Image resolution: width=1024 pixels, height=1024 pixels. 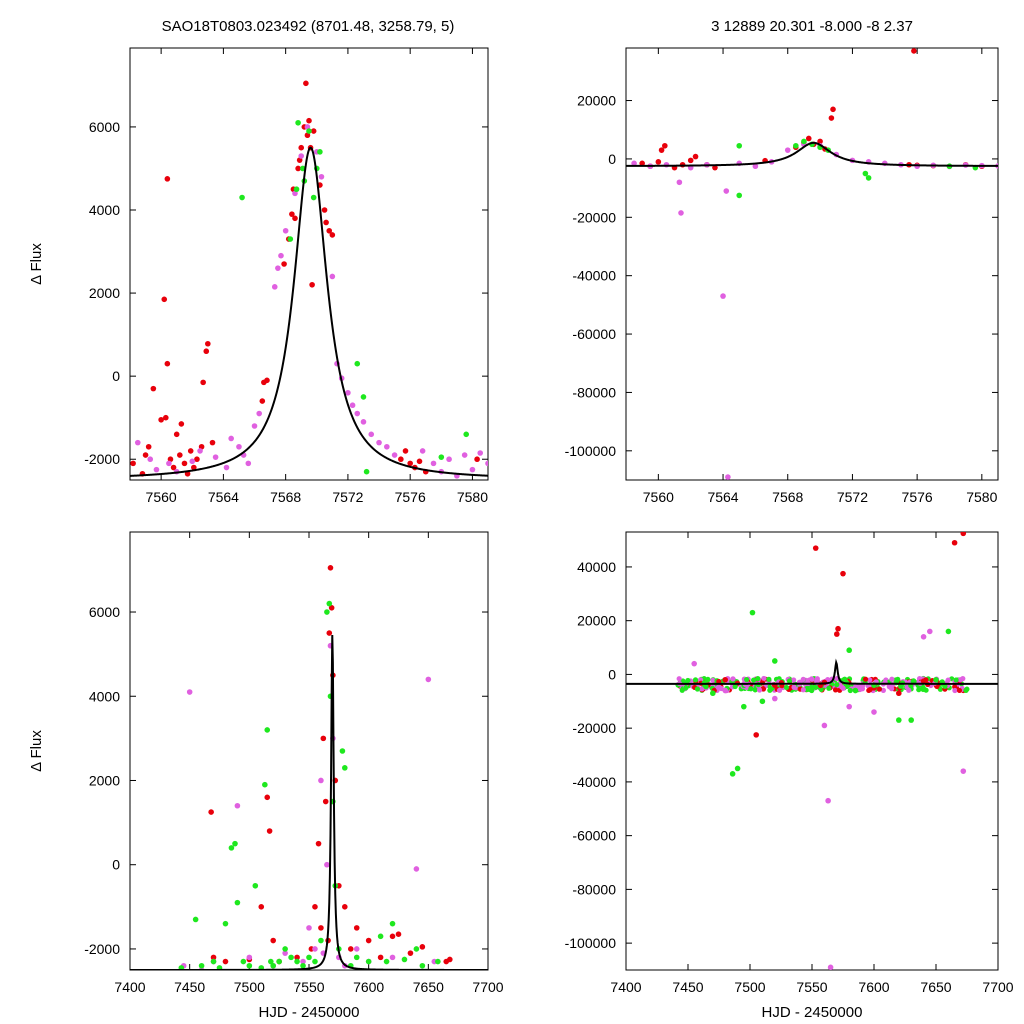 What do you see at coordinates (129, 987) in the screenshot?
I see `x-tick-label: 7400` at bounding box center [129, 987].